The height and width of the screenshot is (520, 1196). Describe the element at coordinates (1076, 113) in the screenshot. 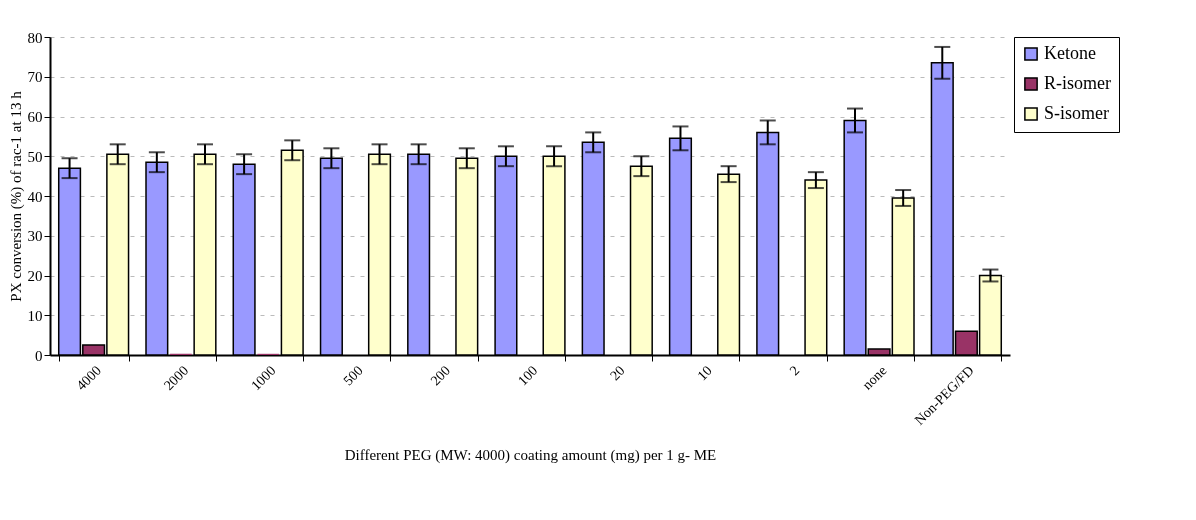

I see `legend-label: S-isomer` at that location.